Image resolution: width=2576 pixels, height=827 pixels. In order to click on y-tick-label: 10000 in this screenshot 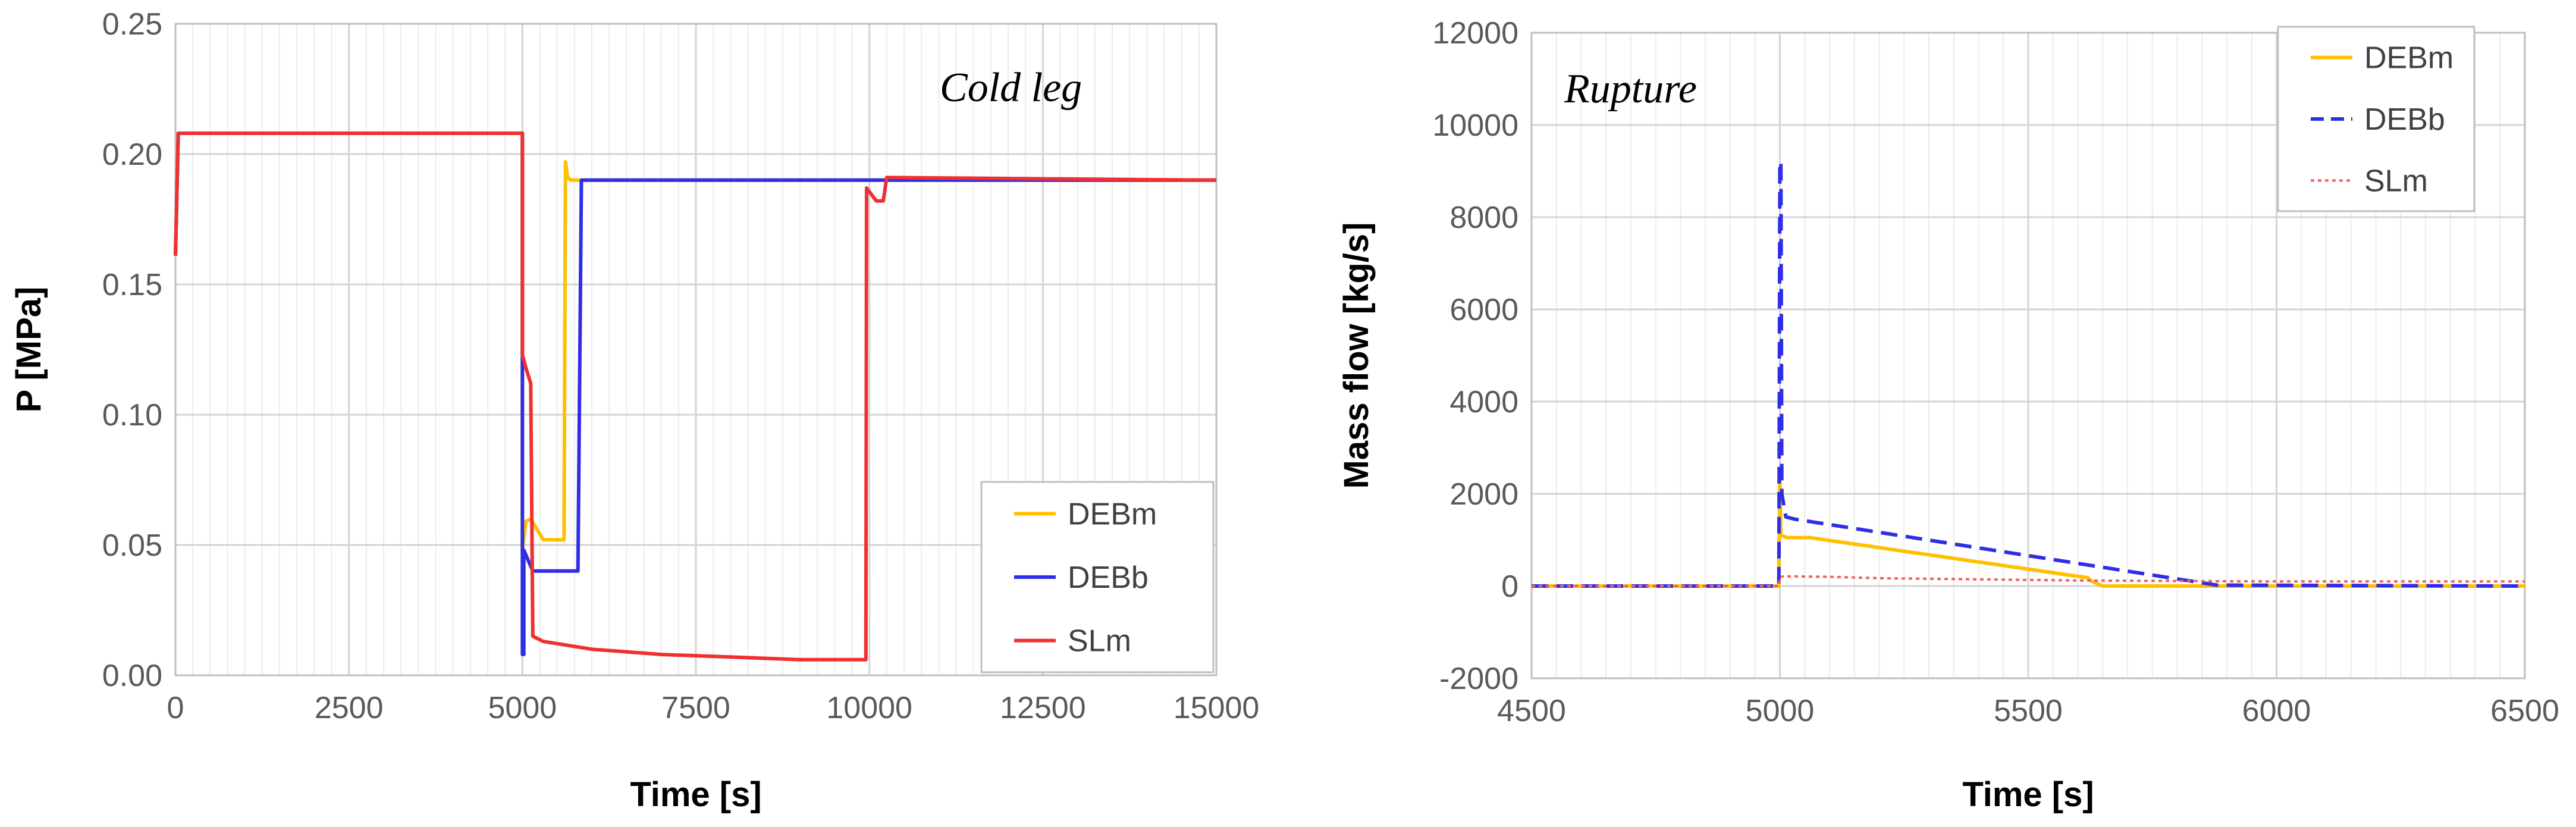, I will do `click(1475, 125)`.